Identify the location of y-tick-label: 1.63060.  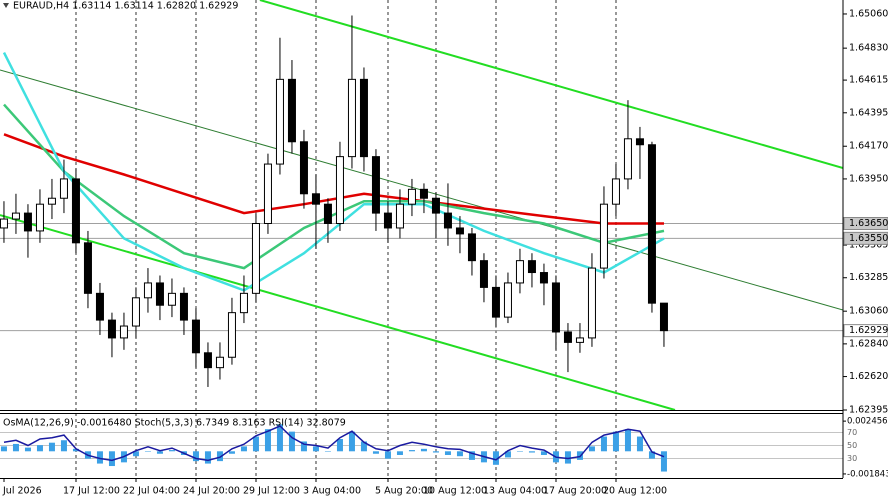
(868, 311).